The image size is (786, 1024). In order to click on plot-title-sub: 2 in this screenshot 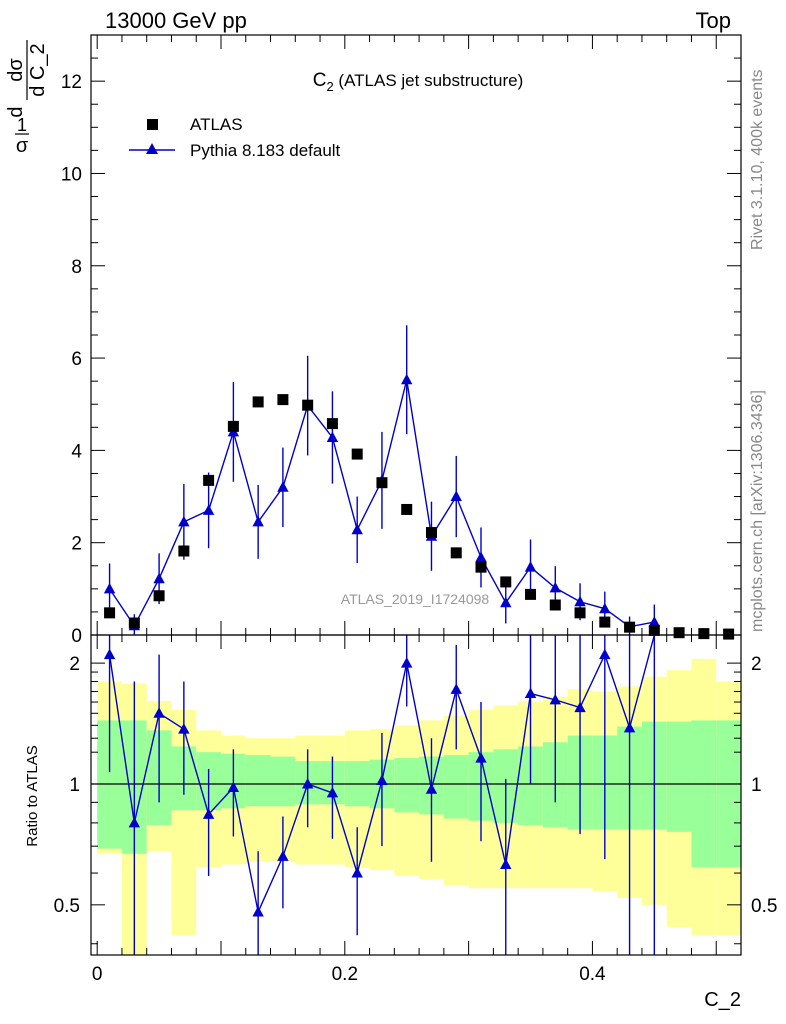, I will do `click(329, 86)`.